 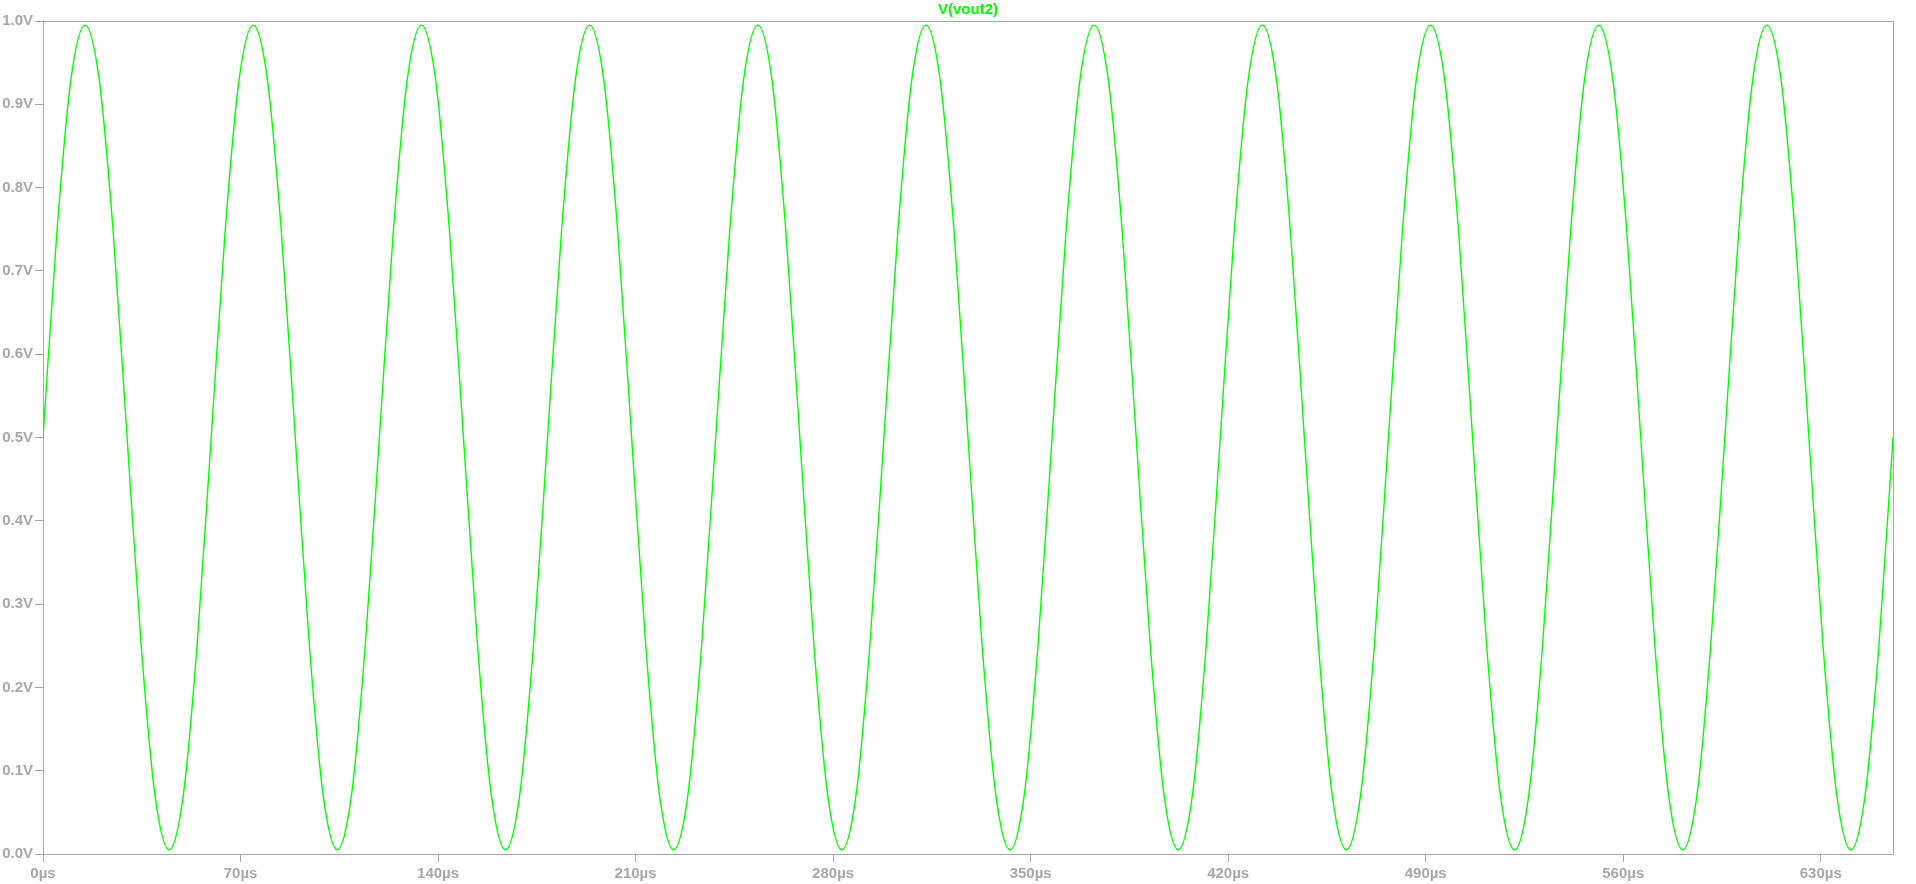 I want to click on x-tick-label: 0µs, so click(x=43, y=873).